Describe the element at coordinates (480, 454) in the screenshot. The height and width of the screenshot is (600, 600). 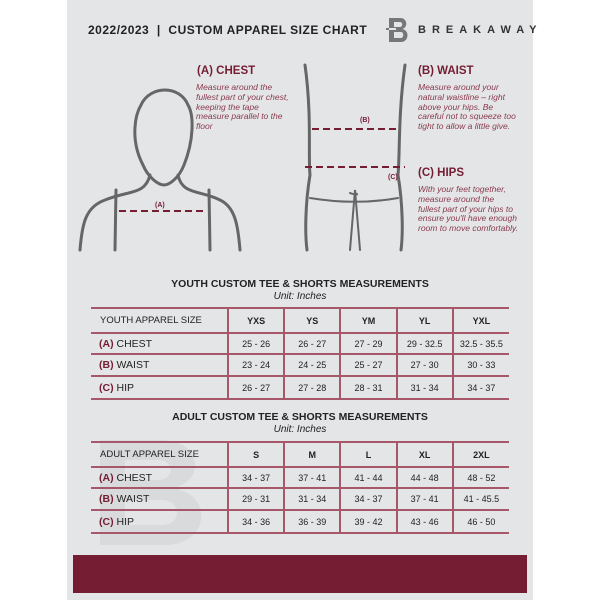
I see `header-cell: 2XL` at that location.